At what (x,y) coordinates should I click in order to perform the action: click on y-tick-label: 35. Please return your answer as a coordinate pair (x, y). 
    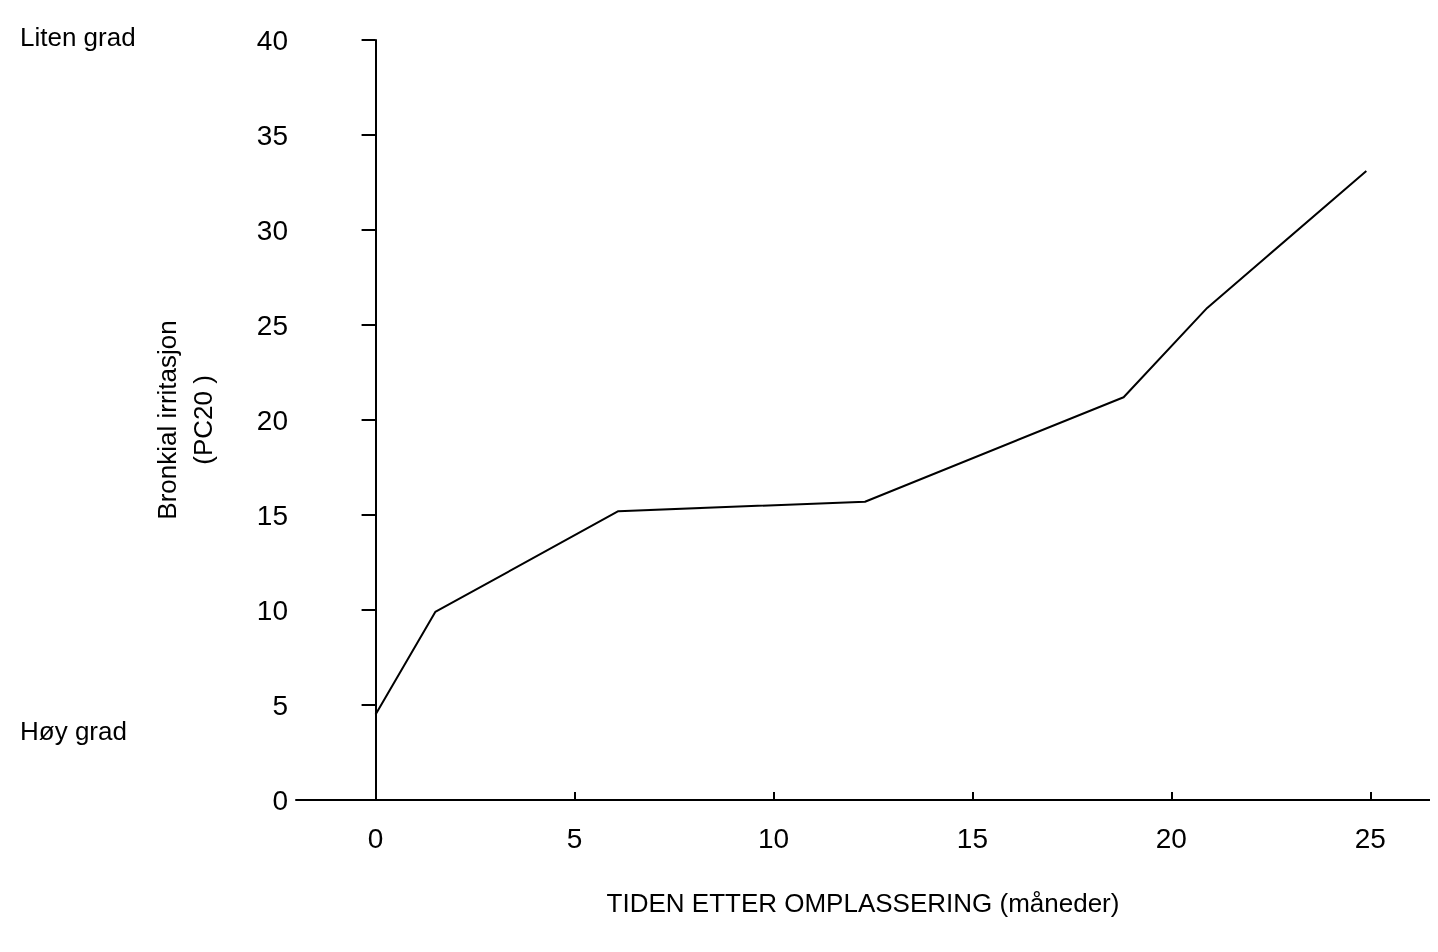
    Looking at the image, I should click on (272, 135).